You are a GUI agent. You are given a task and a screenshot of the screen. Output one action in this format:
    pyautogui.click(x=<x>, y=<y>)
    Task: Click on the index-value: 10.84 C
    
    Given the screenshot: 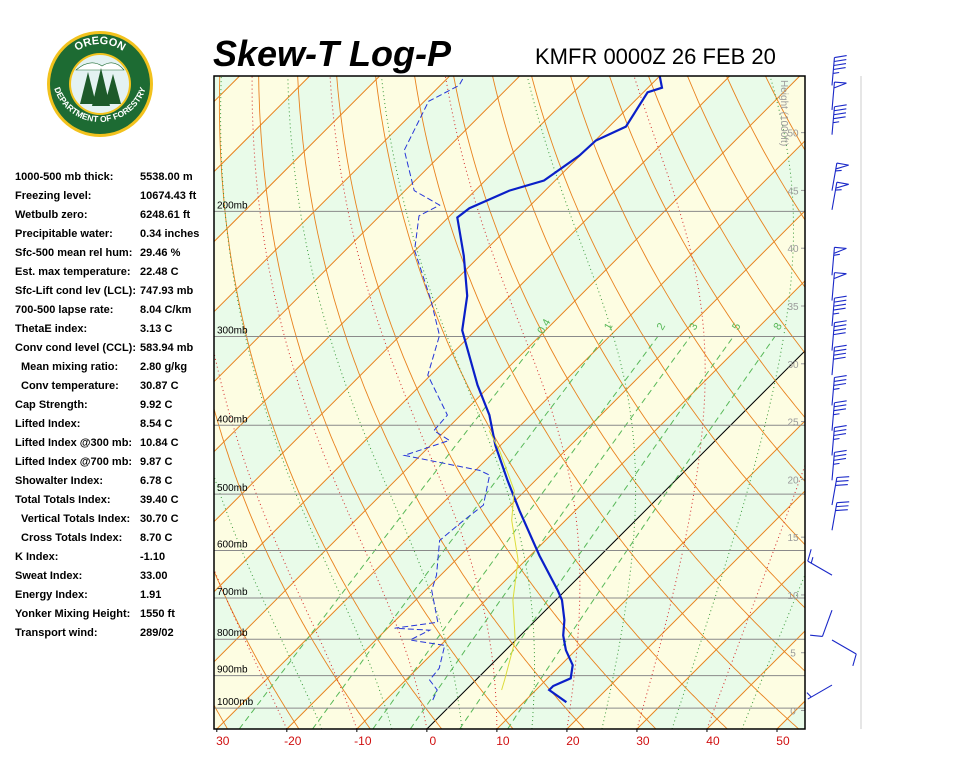 What is the action you would take?
    pyautogui.click(x=159, y=443)
    